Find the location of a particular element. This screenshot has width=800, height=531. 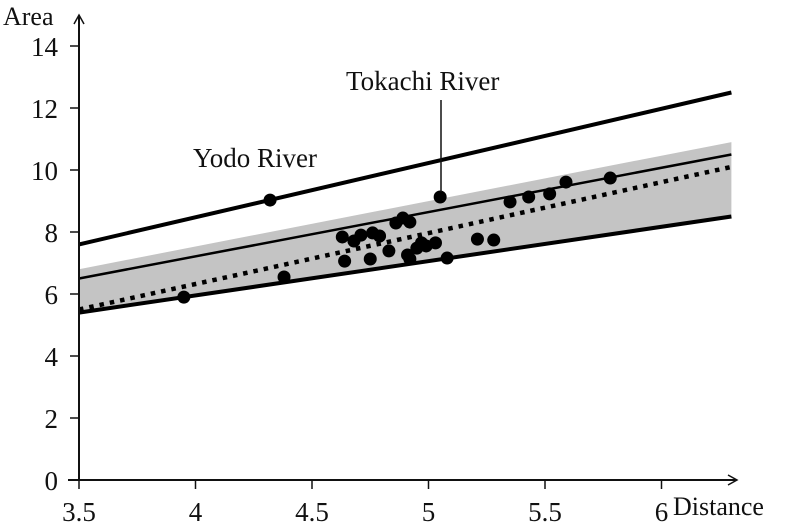

x-tick-label: 3.5 is located at coordinates (79, 512).